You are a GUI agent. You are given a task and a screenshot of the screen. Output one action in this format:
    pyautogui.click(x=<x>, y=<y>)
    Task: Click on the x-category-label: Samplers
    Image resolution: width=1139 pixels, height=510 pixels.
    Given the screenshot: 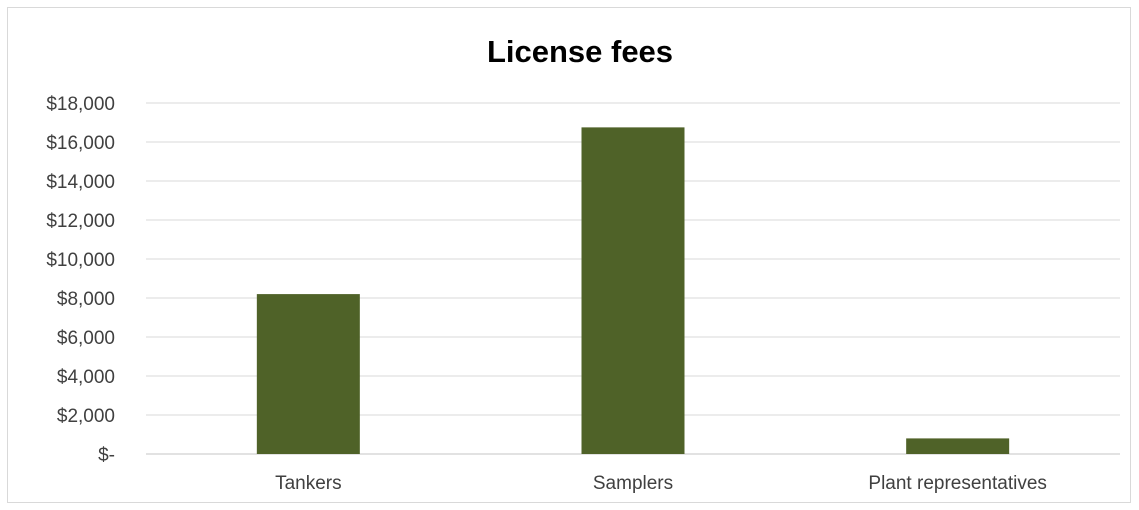 What is the action you would take?
    pyautogui.click(x=633, y=483)
    